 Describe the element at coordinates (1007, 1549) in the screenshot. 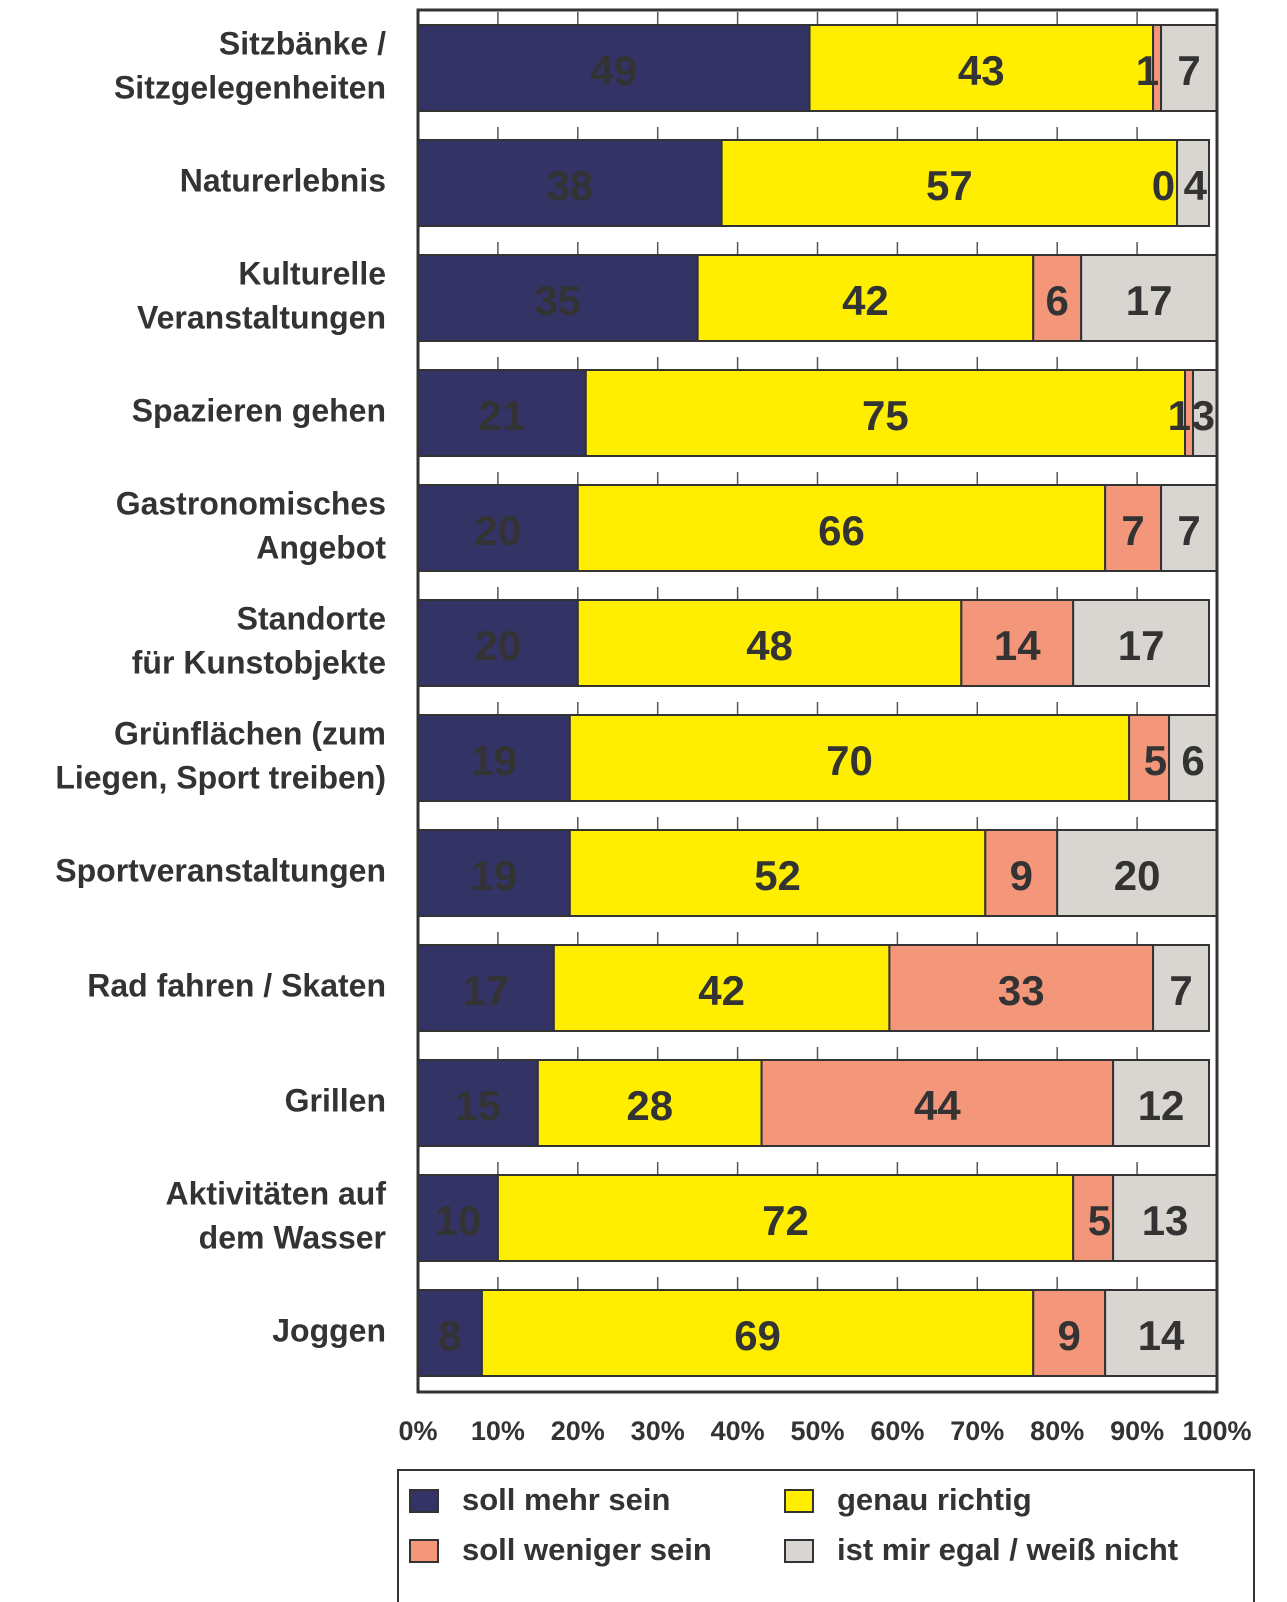

I see `legend-label: ist mir egal / weiß nicht` at that location.